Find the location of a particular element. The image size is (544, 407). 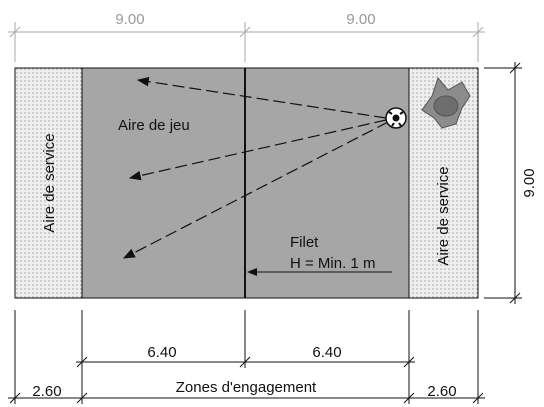

service-area is located at coordinates (48, 183).